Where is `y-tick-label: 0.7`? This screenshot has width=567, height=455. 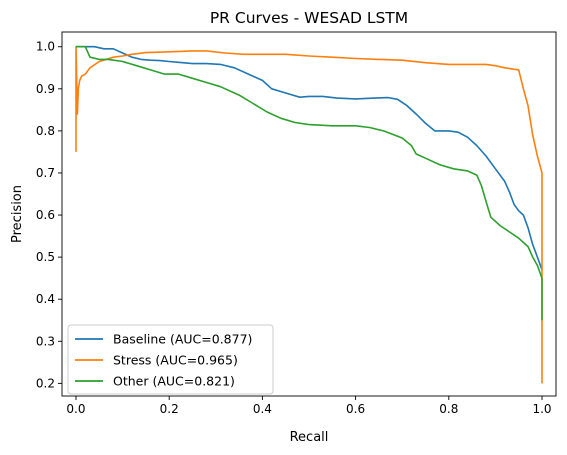
y-tick-label: 0.7 is located at coordinates (45, 173).